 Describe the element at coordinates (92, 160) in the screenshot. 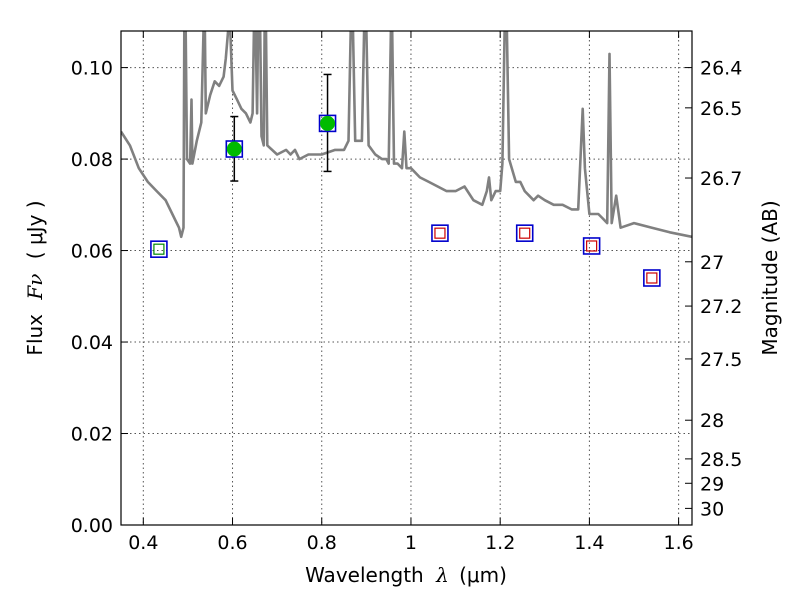

I see `y-tick-label: 0.08` at that location.